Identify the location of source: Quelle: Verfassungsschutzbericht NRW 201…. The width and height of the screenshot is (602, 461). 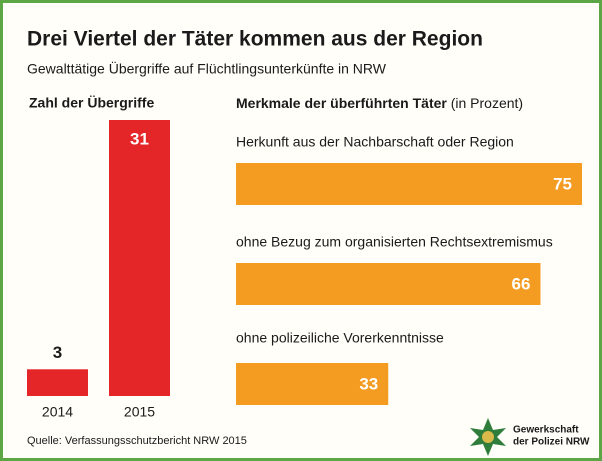
(137, 441).